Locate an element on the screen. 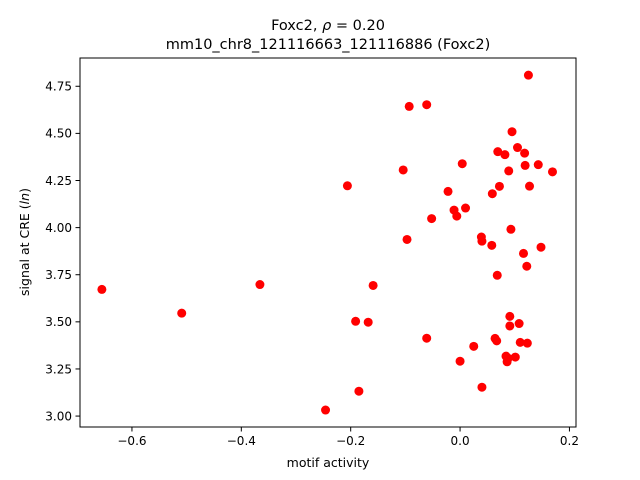 The height and width of the screenshot is (480, 640). y-tick-label: 3.75 is located at coordinates (58, 275).